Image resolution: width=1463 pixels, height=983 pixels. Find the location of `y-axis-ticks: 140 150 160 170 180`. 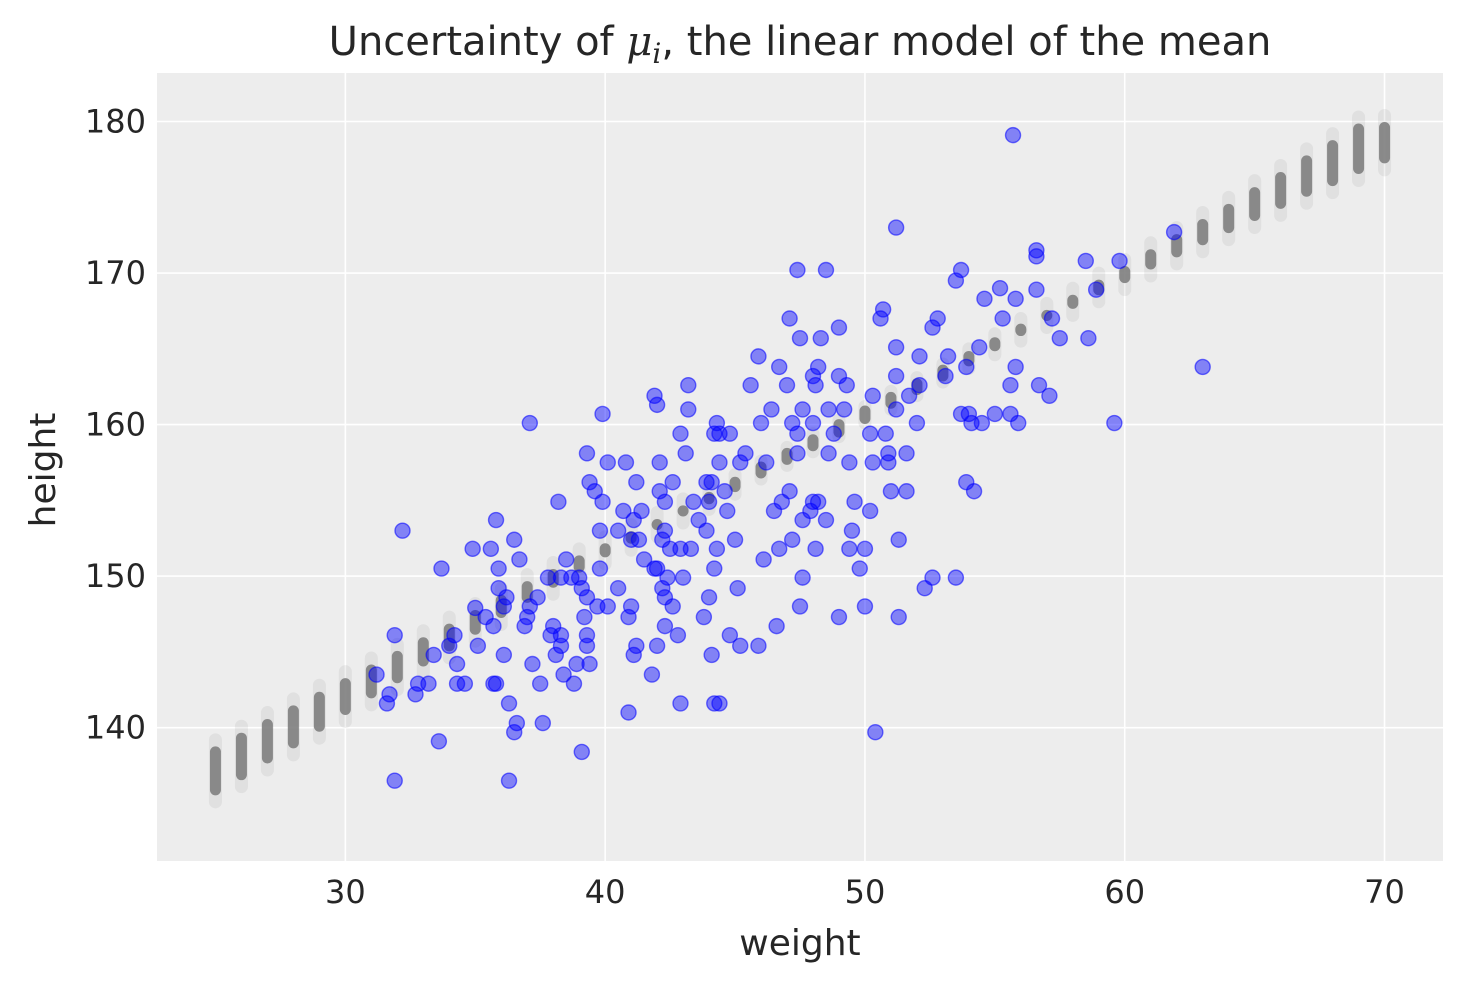

y-axis-ticks: 140 150 160 170 180 is located at coordinates (115, 424).